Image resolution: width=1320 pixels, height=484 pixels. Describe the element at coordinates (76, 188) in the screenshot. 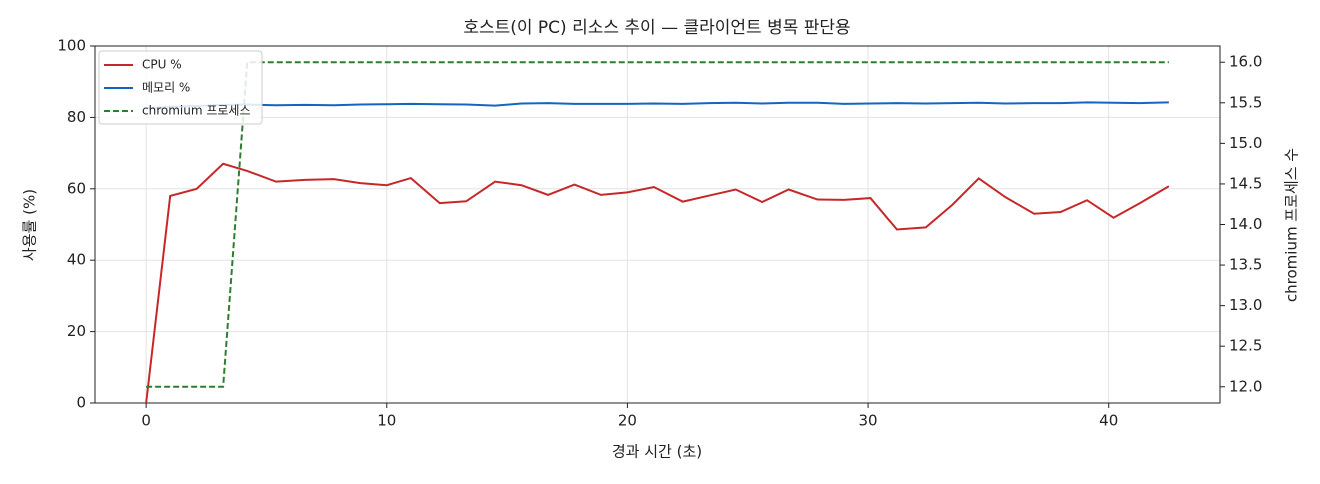

I see `y-tick-label: 60` at that location.